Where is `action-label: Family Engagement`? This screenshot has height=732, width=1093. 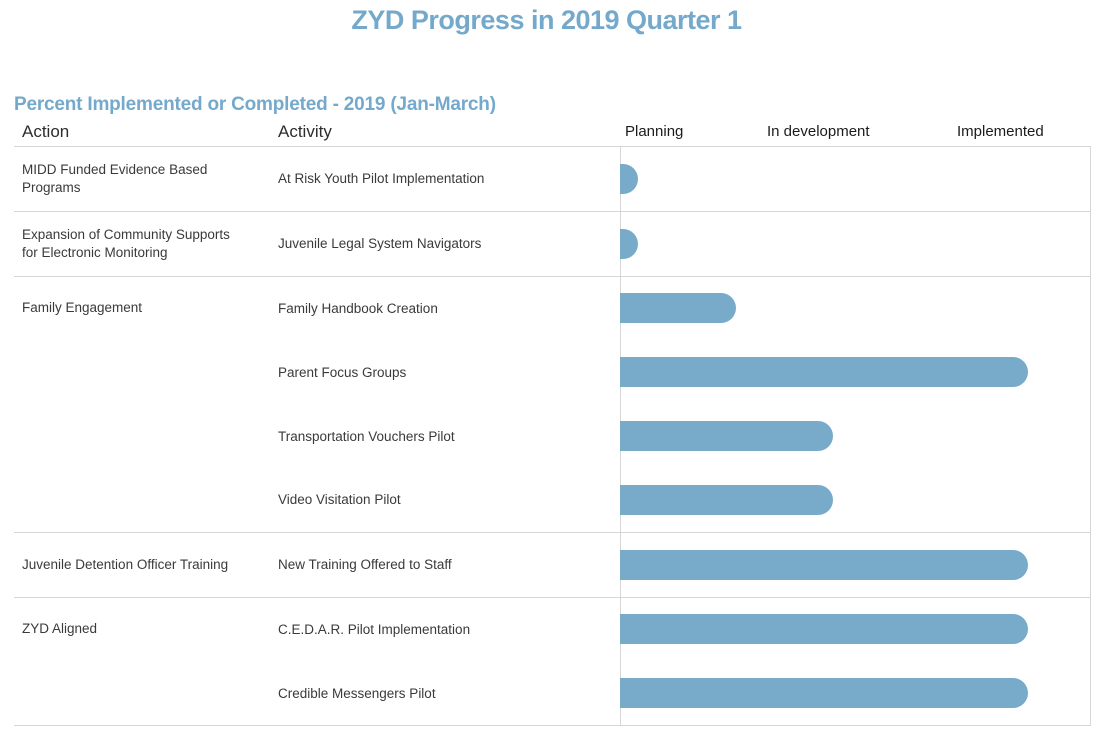 action-label: Family Engagement is located at coordinates (82, 308).